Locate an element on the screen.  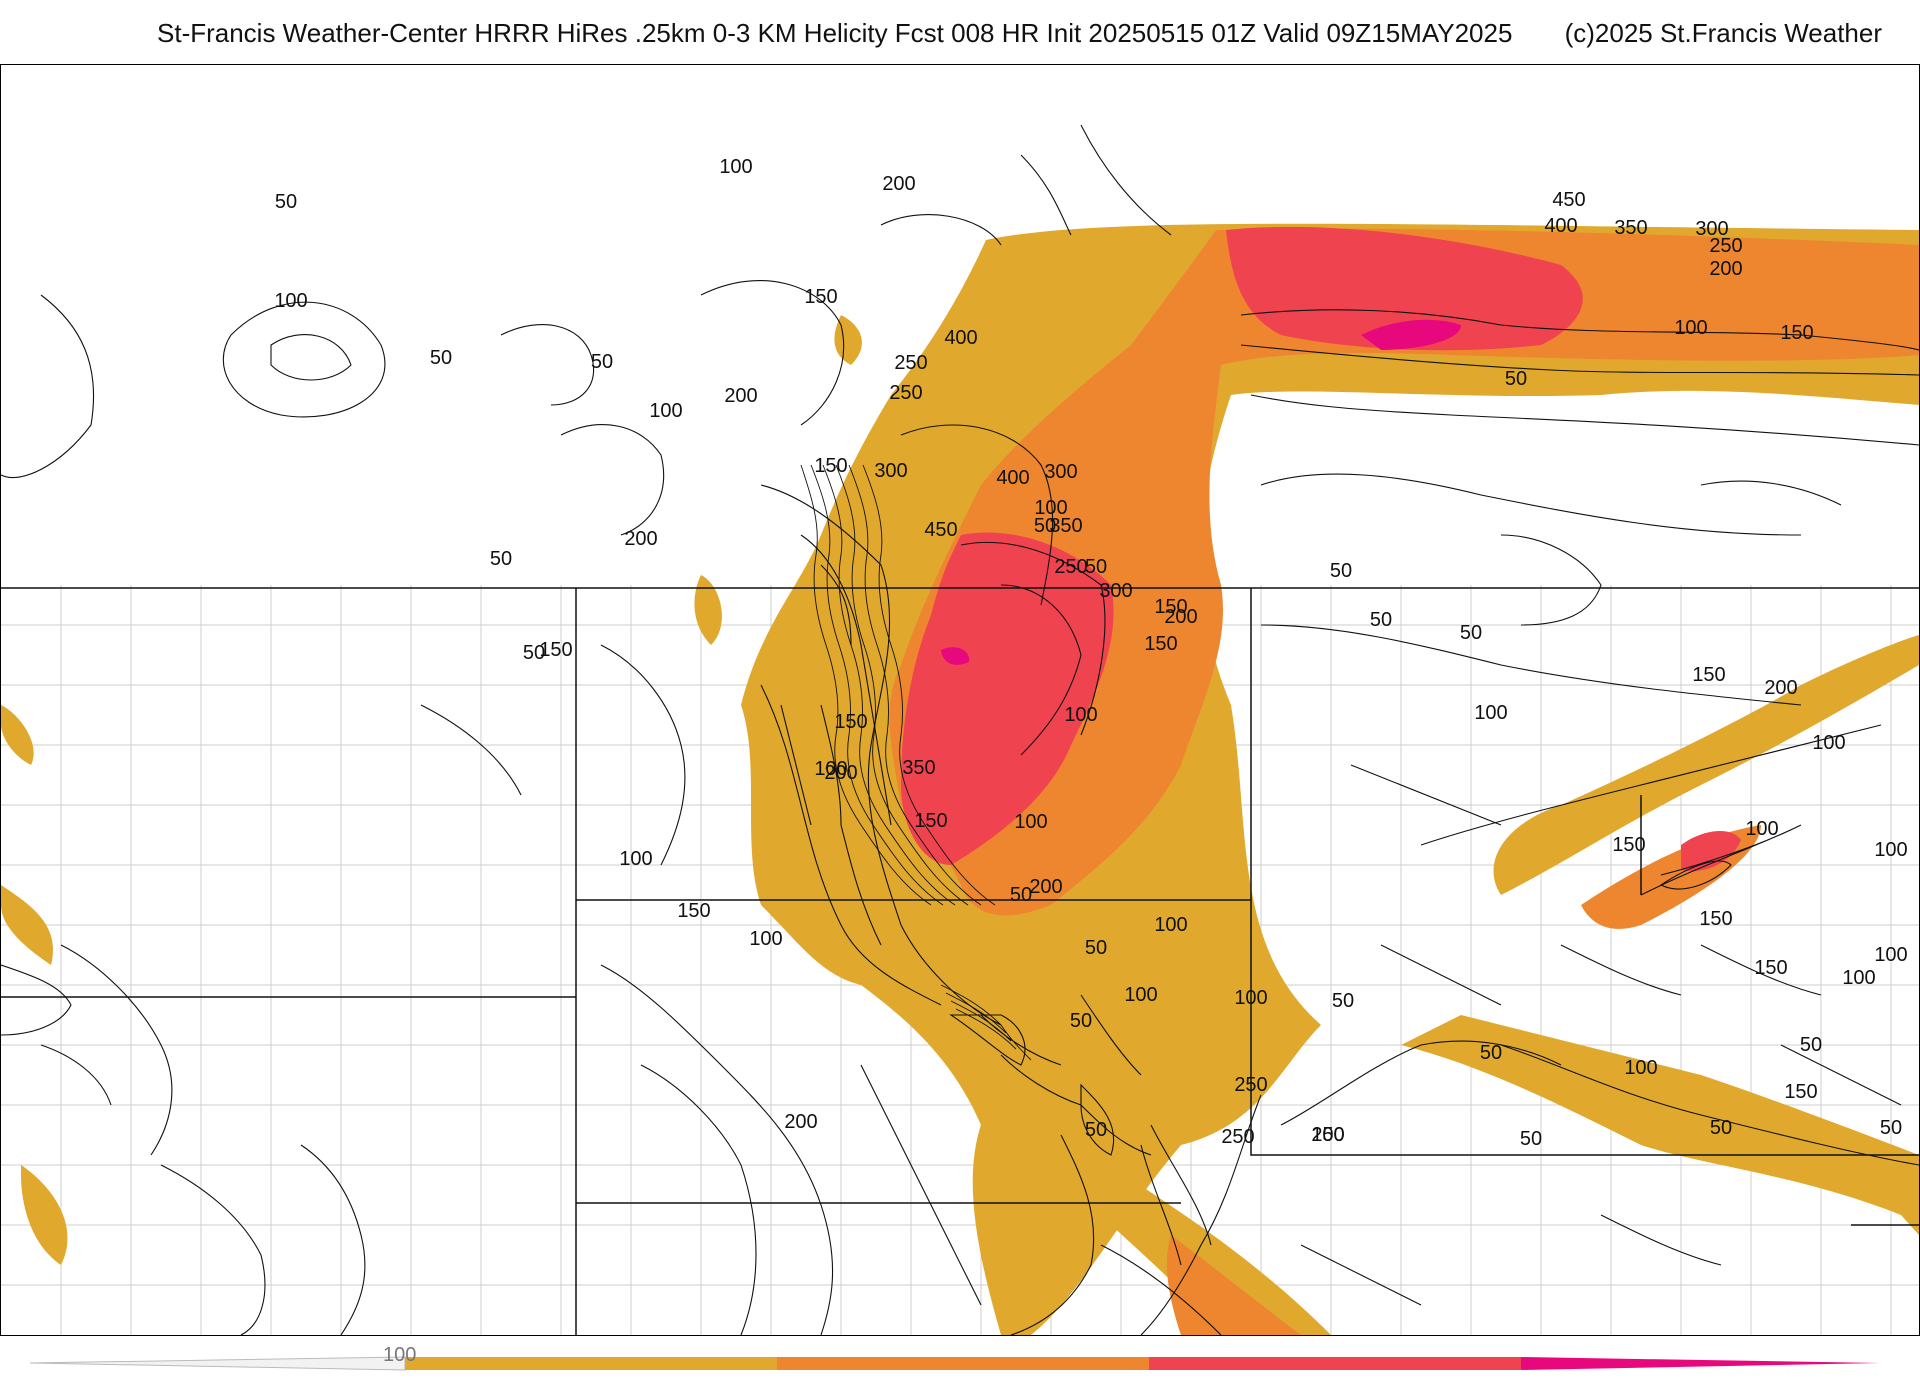
colorbar-tick-label: 100 is located at coordinates (400, 1355).